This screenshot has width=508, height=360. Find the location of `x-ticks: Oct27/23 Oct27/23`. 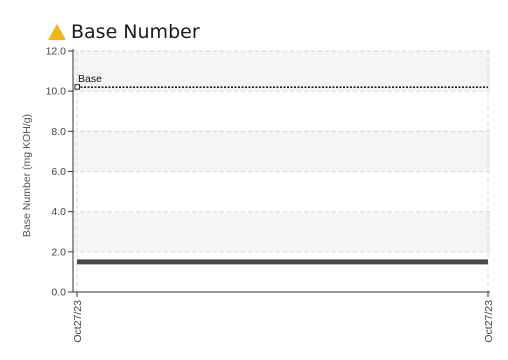

x-ticks: Oct27/23 Oct27/23 is located at coordinates (283, 317).